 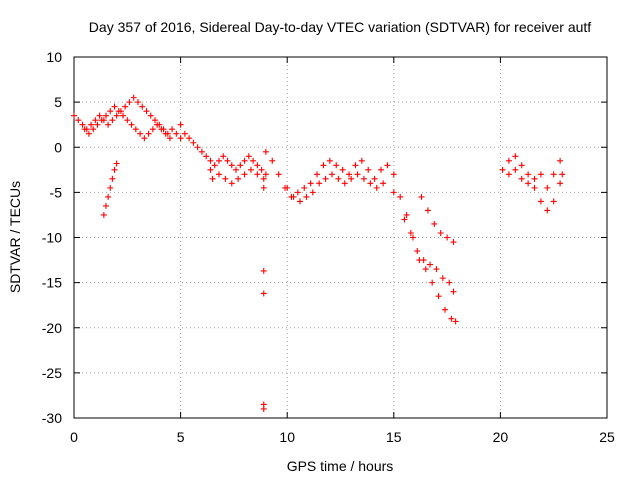 What do you see at coordinates (181, 437) in the screenshot?
I see `x-tick-label: 5` at bounding box center [181, 437].